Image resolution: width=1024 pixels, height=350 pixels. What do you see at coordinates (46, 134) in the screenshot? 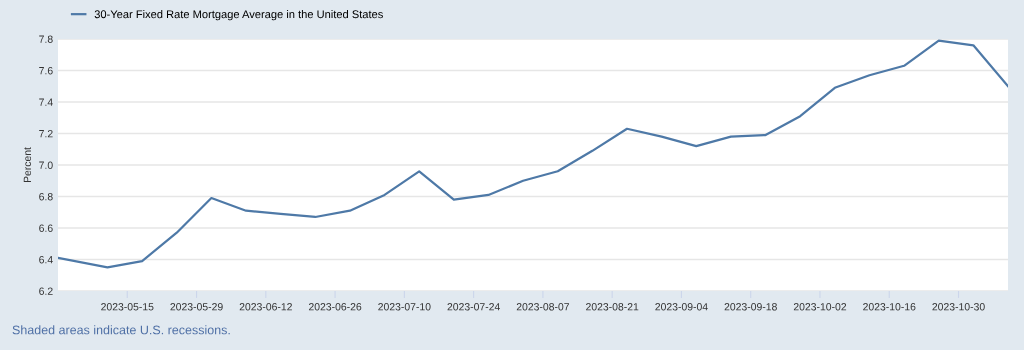
I see `y-tick-label: 7.2` at bounding box center [46, 134].